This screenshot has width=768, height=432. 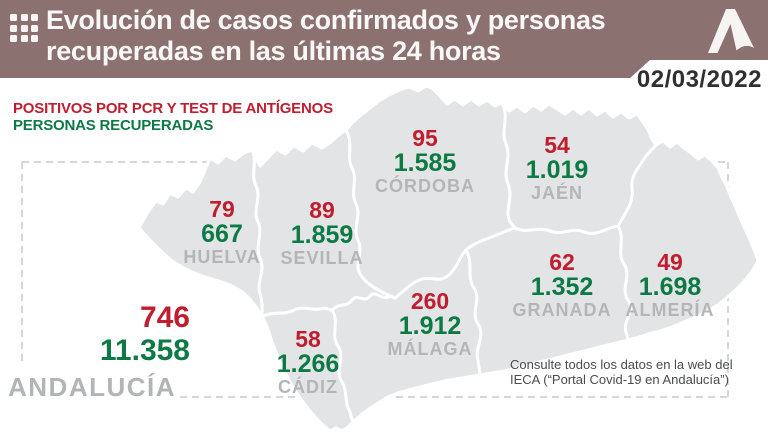 What do you see at coordinates (222, 257) in the screenshot?
I see `province-name: HUELVA` at bounding box center [222, 257].